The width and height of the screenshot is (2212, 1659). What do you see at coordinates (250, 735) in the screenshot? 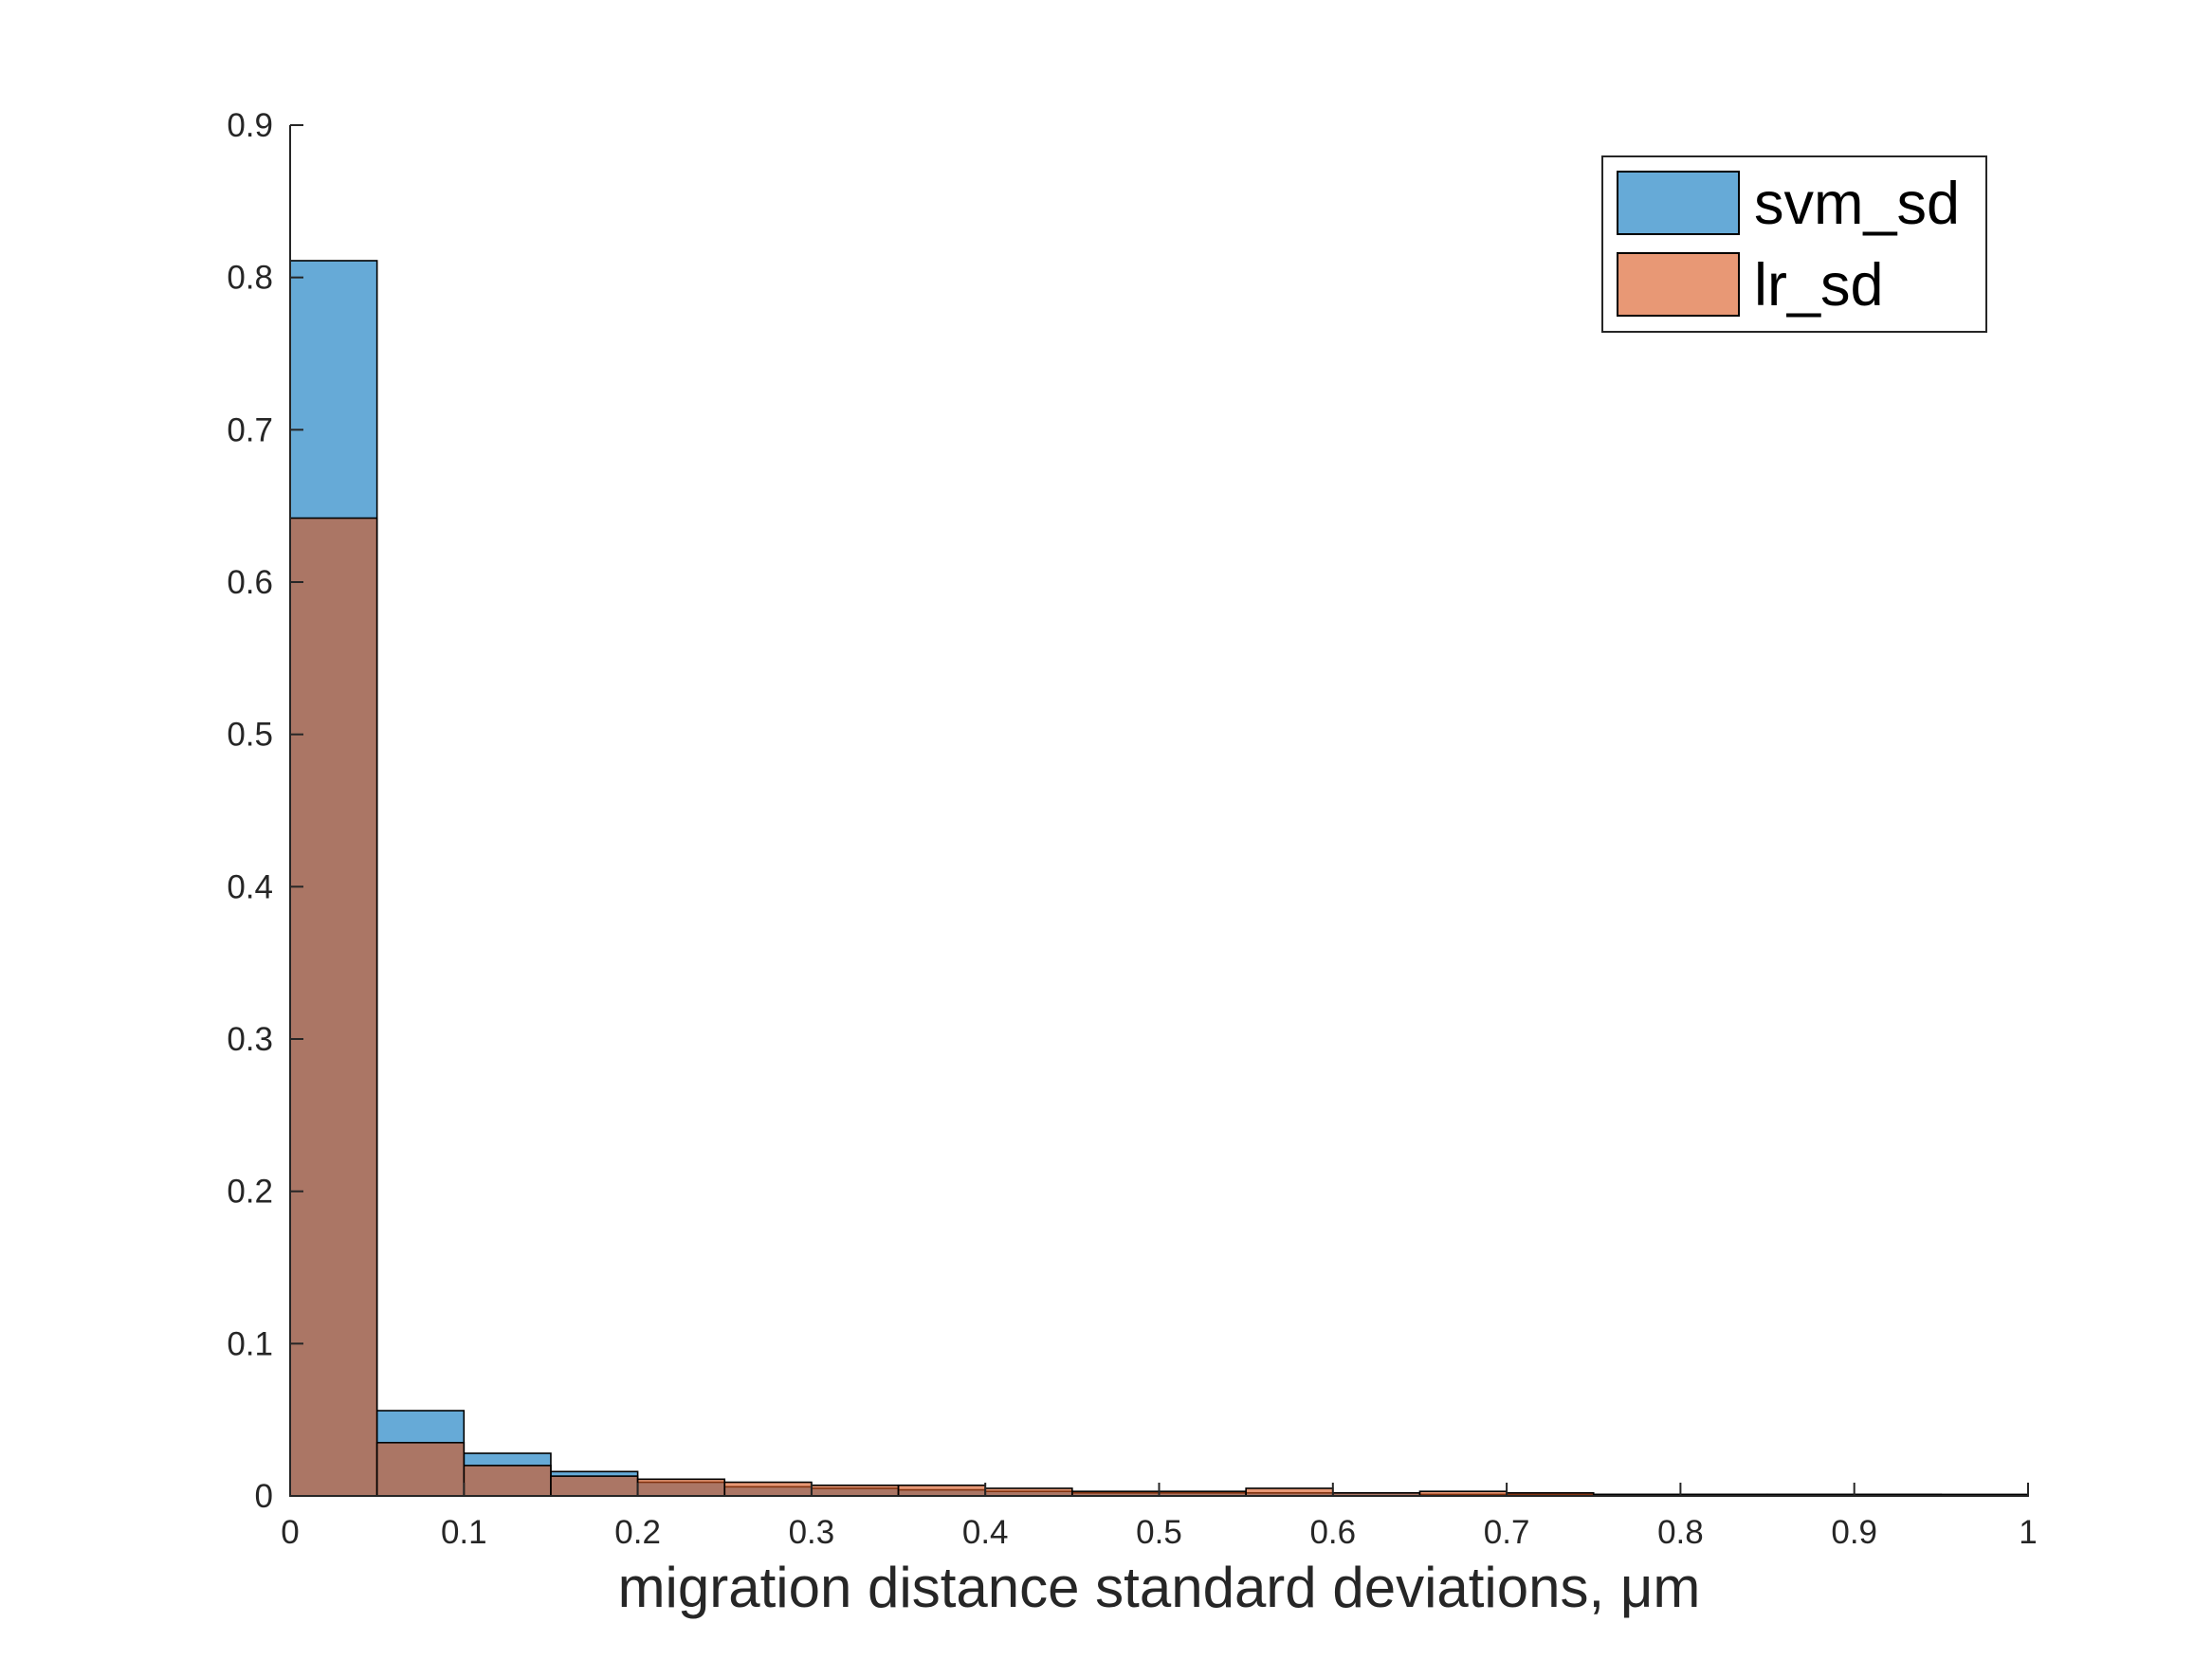
I see `y-tick-label: 0.5` at bounding box center [250, 735].